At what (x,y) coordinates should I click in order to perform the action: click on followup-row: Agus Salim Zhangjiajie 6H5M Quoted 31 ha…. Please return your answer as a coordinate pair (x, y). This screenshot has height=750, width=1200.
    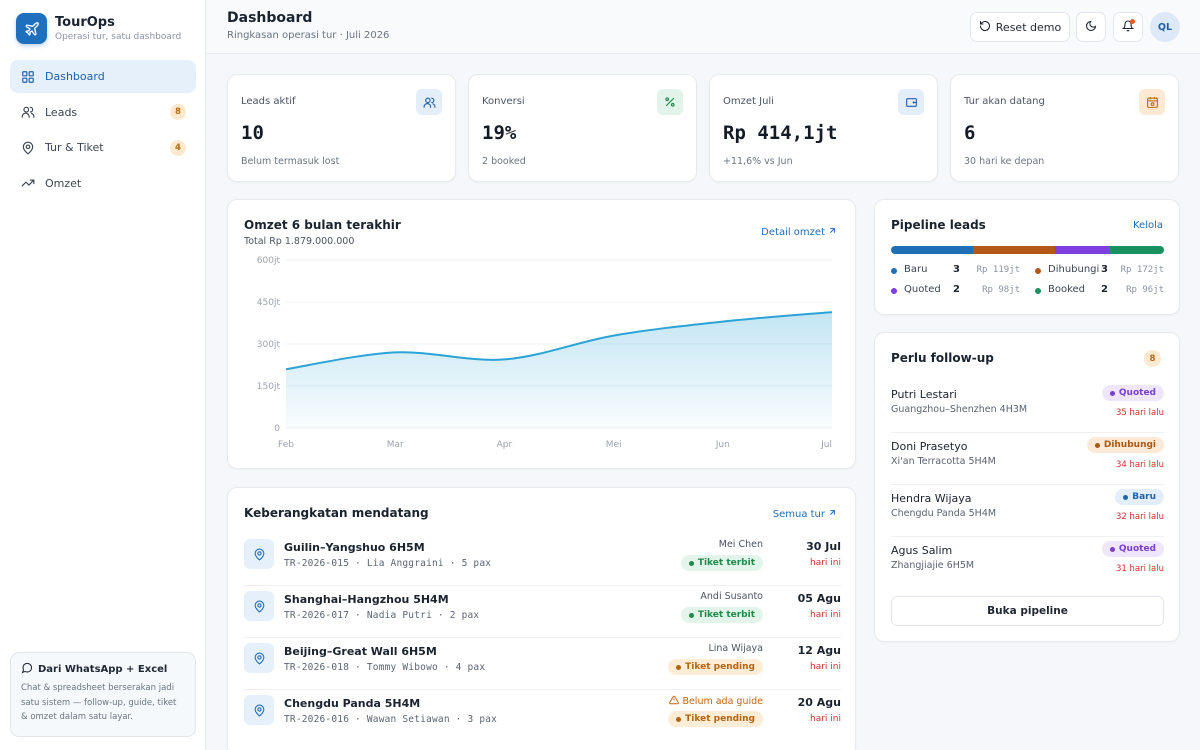
    Looking at the image, I should click on (1027, 563).